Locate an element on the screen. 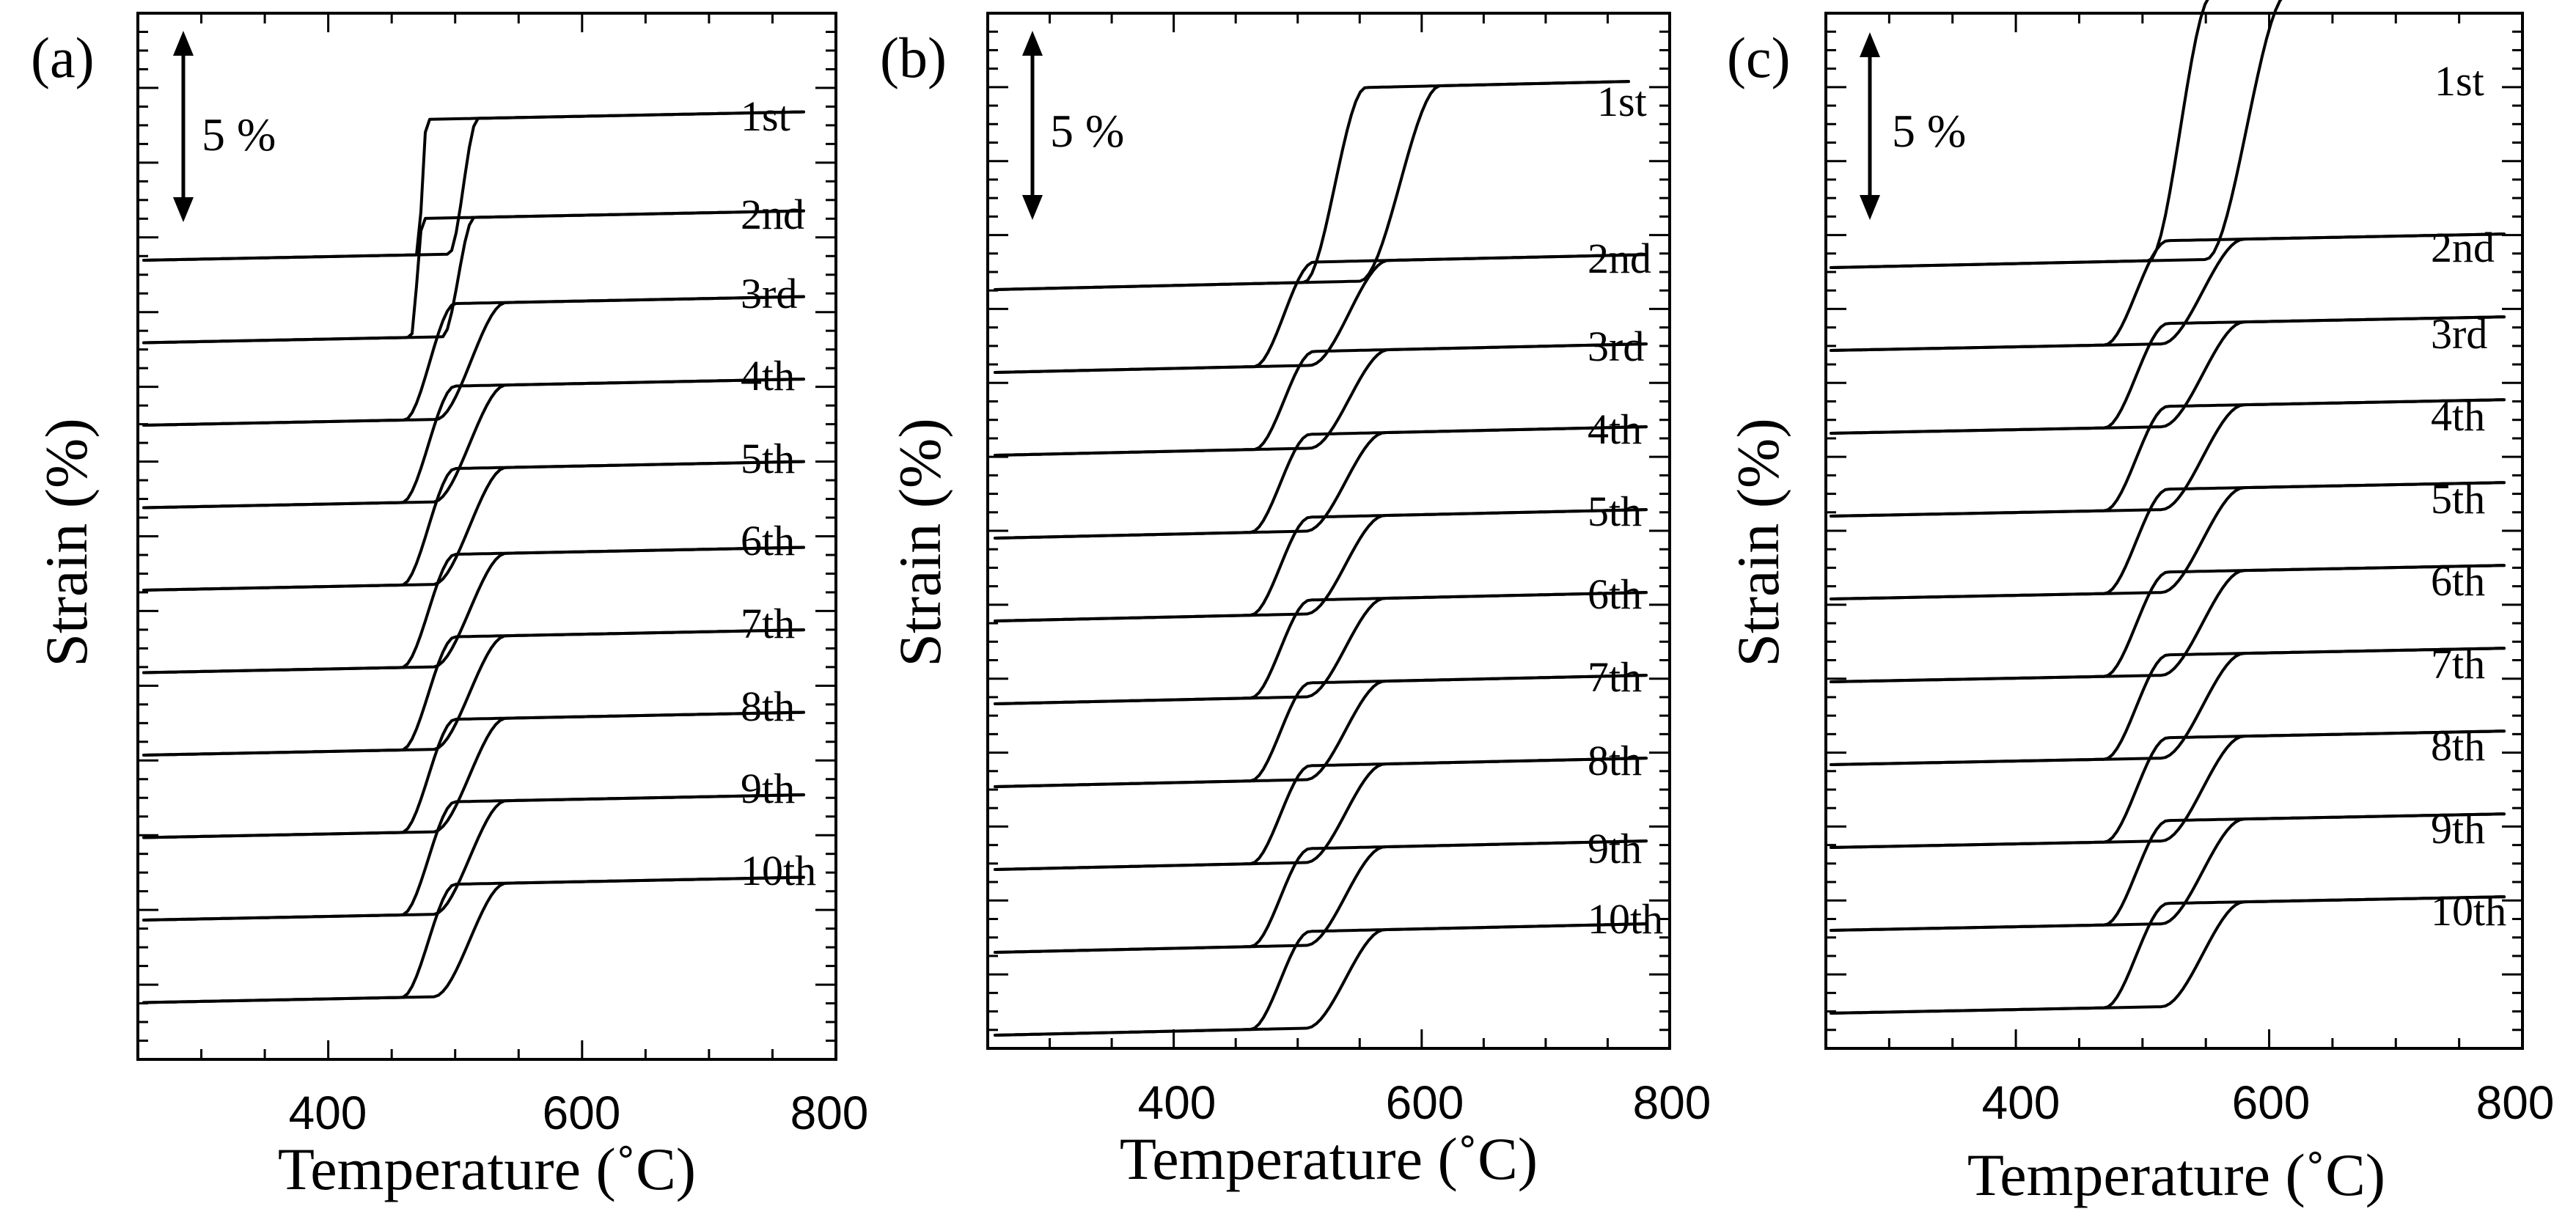 This screenshot has width=2576, height=1228. panel-a-xlabel: Temperature (˚C) is located at coordinates (487, 1169).